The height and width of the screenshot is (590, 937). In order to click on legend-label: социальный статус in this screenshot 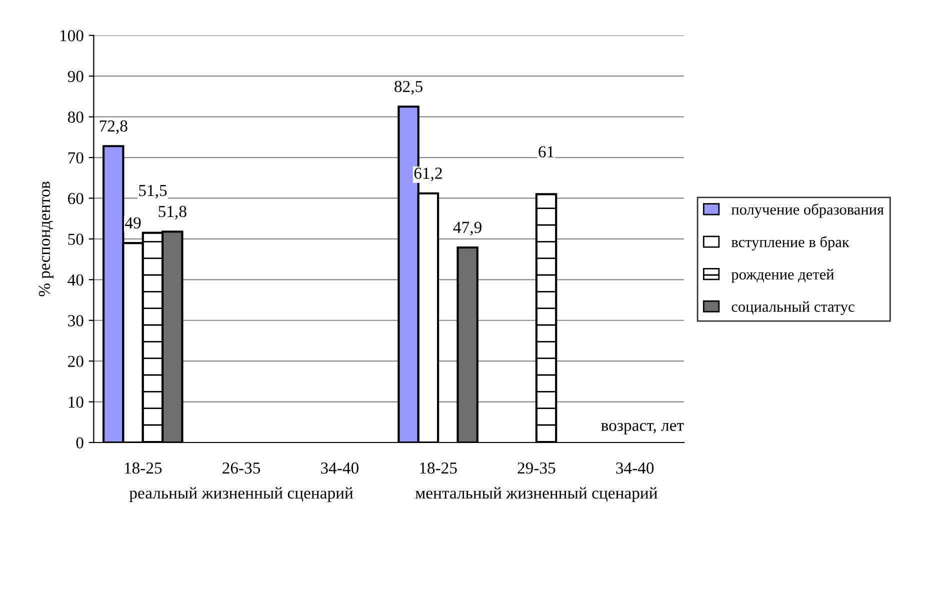, I will do `click(793, 308)`.